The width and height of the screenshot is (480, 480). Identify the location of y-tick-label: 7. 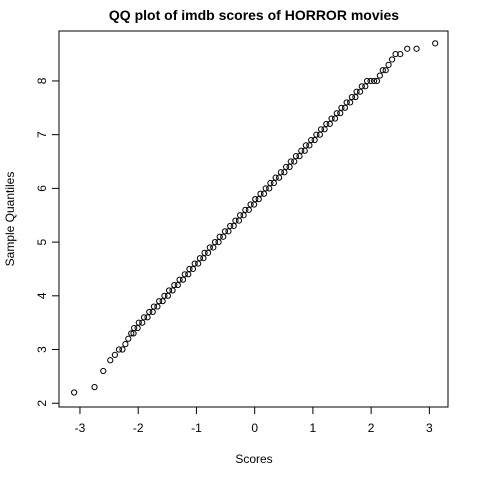
(42, 134).